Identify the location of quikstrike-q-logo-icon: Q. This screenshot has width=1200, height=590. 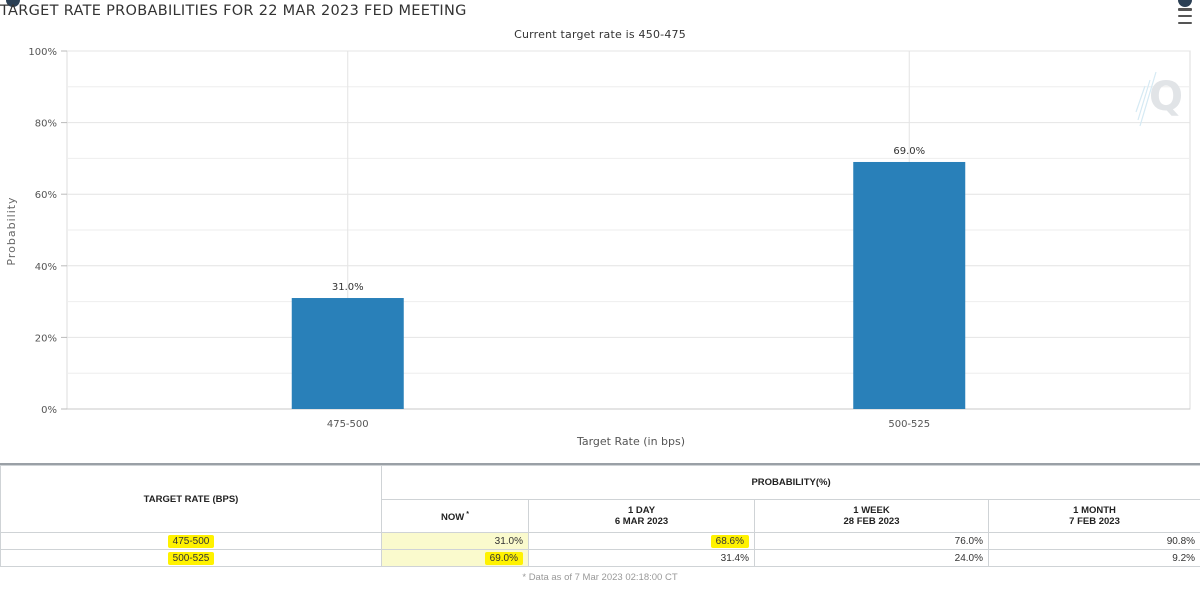
(1159, 99).